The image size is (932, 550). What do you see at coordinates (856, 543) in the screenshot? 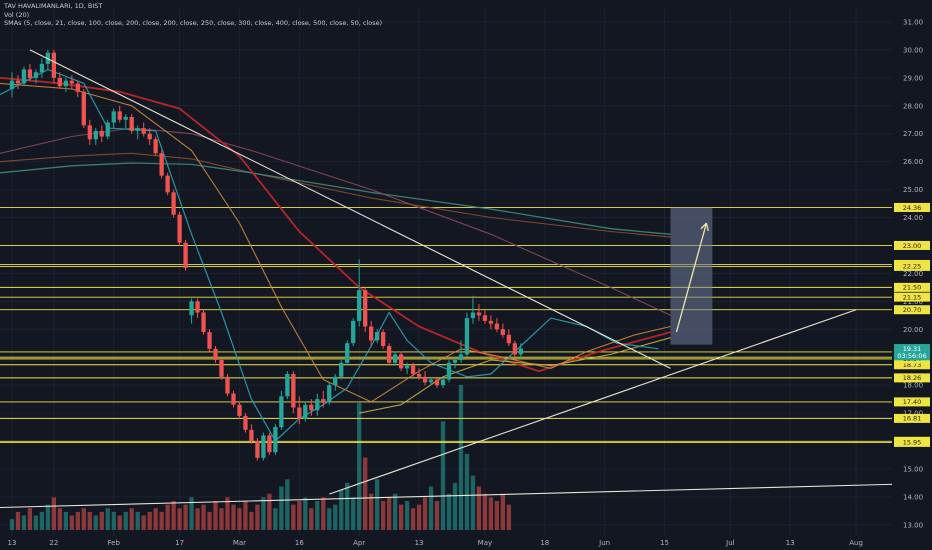
I see `time-tick-label: Aug` at bounding box center [856, 543].